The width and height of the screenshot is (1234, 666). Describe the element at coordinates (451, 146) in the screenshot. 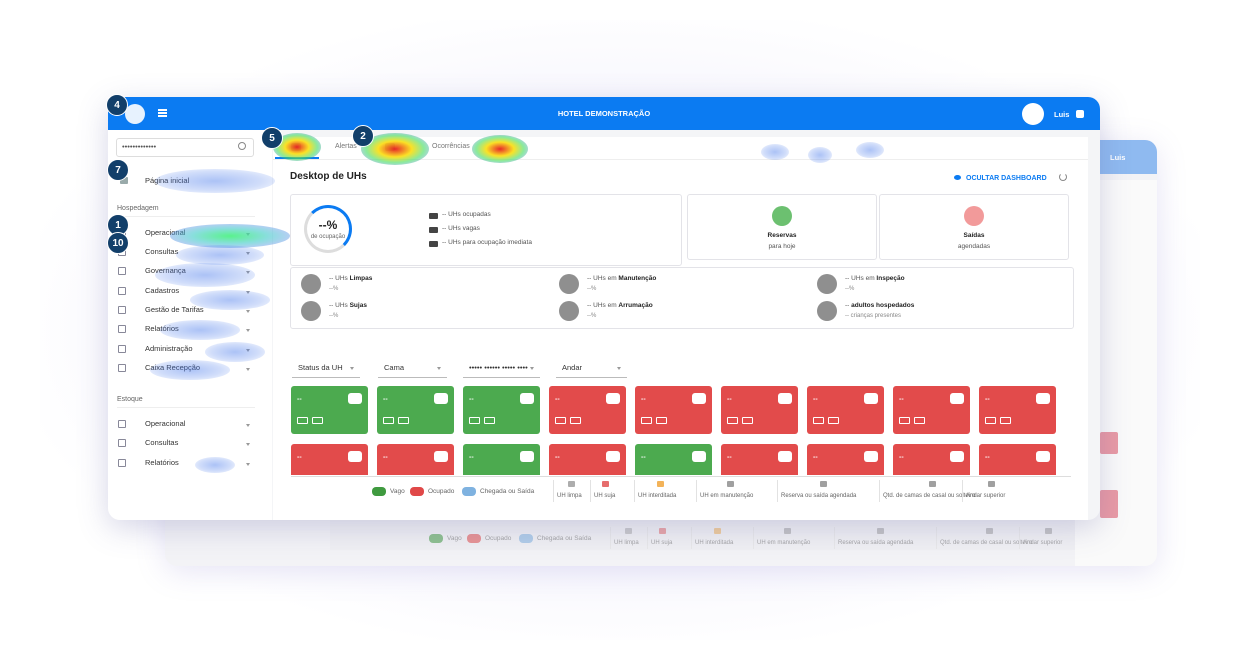

I see `tab: Ocorrências` at that location.